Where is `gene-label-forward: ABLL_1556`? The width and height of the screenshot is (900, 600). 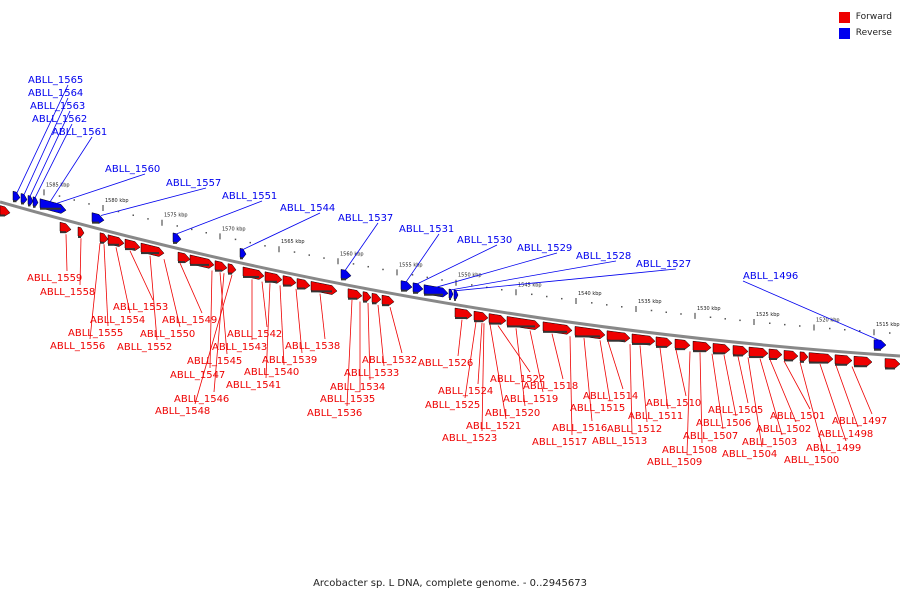 gene-label-forward: ABLL_1556 is located at coordinates (77, 346).